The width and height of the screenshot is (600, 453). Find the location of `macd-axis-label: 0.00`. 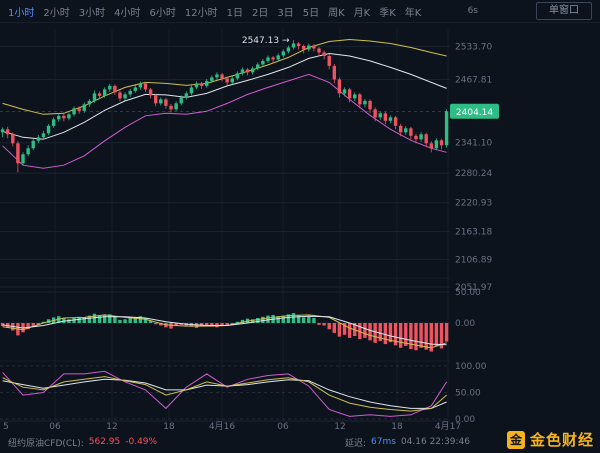

macd-axis-label: 0.00 is located at coordinates (465, 324).